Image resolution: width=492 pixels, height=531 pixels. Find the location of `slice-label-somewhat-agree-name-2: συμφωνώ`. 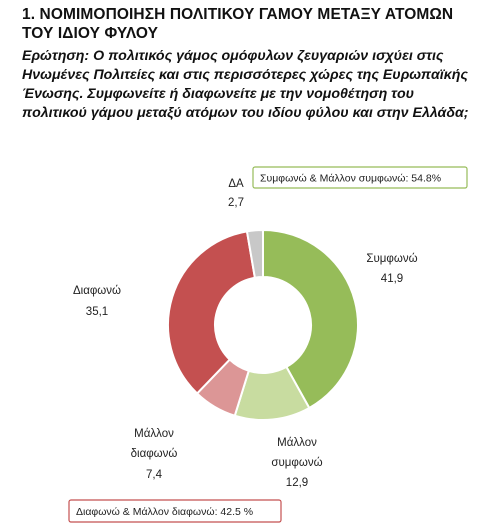

slice-label-somewhat-agree-name-2: συμφωνώ is located at coordinates (296, 463).